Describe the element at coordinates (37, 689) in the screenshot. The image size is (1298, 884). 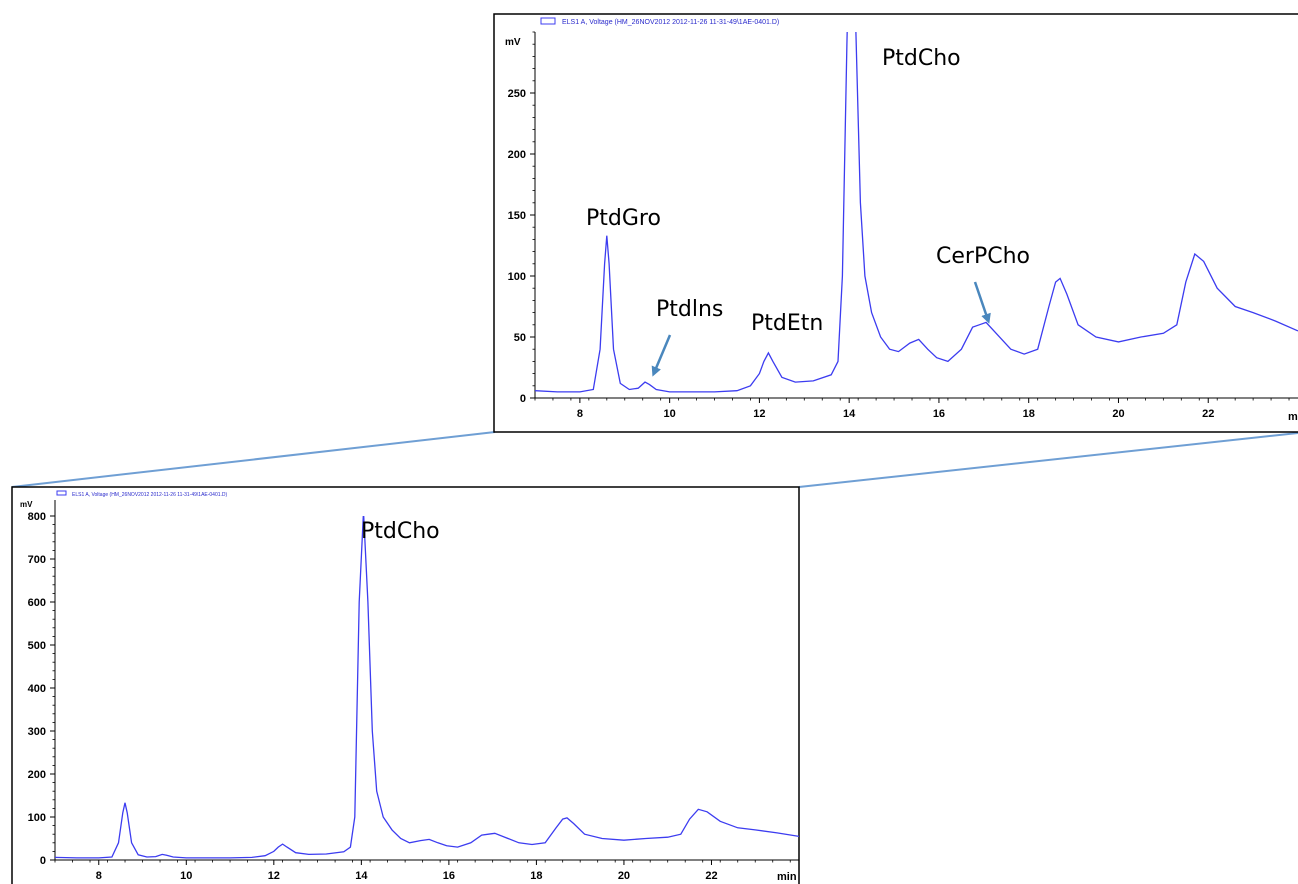
I see `y-tick-label: 400` at that location.